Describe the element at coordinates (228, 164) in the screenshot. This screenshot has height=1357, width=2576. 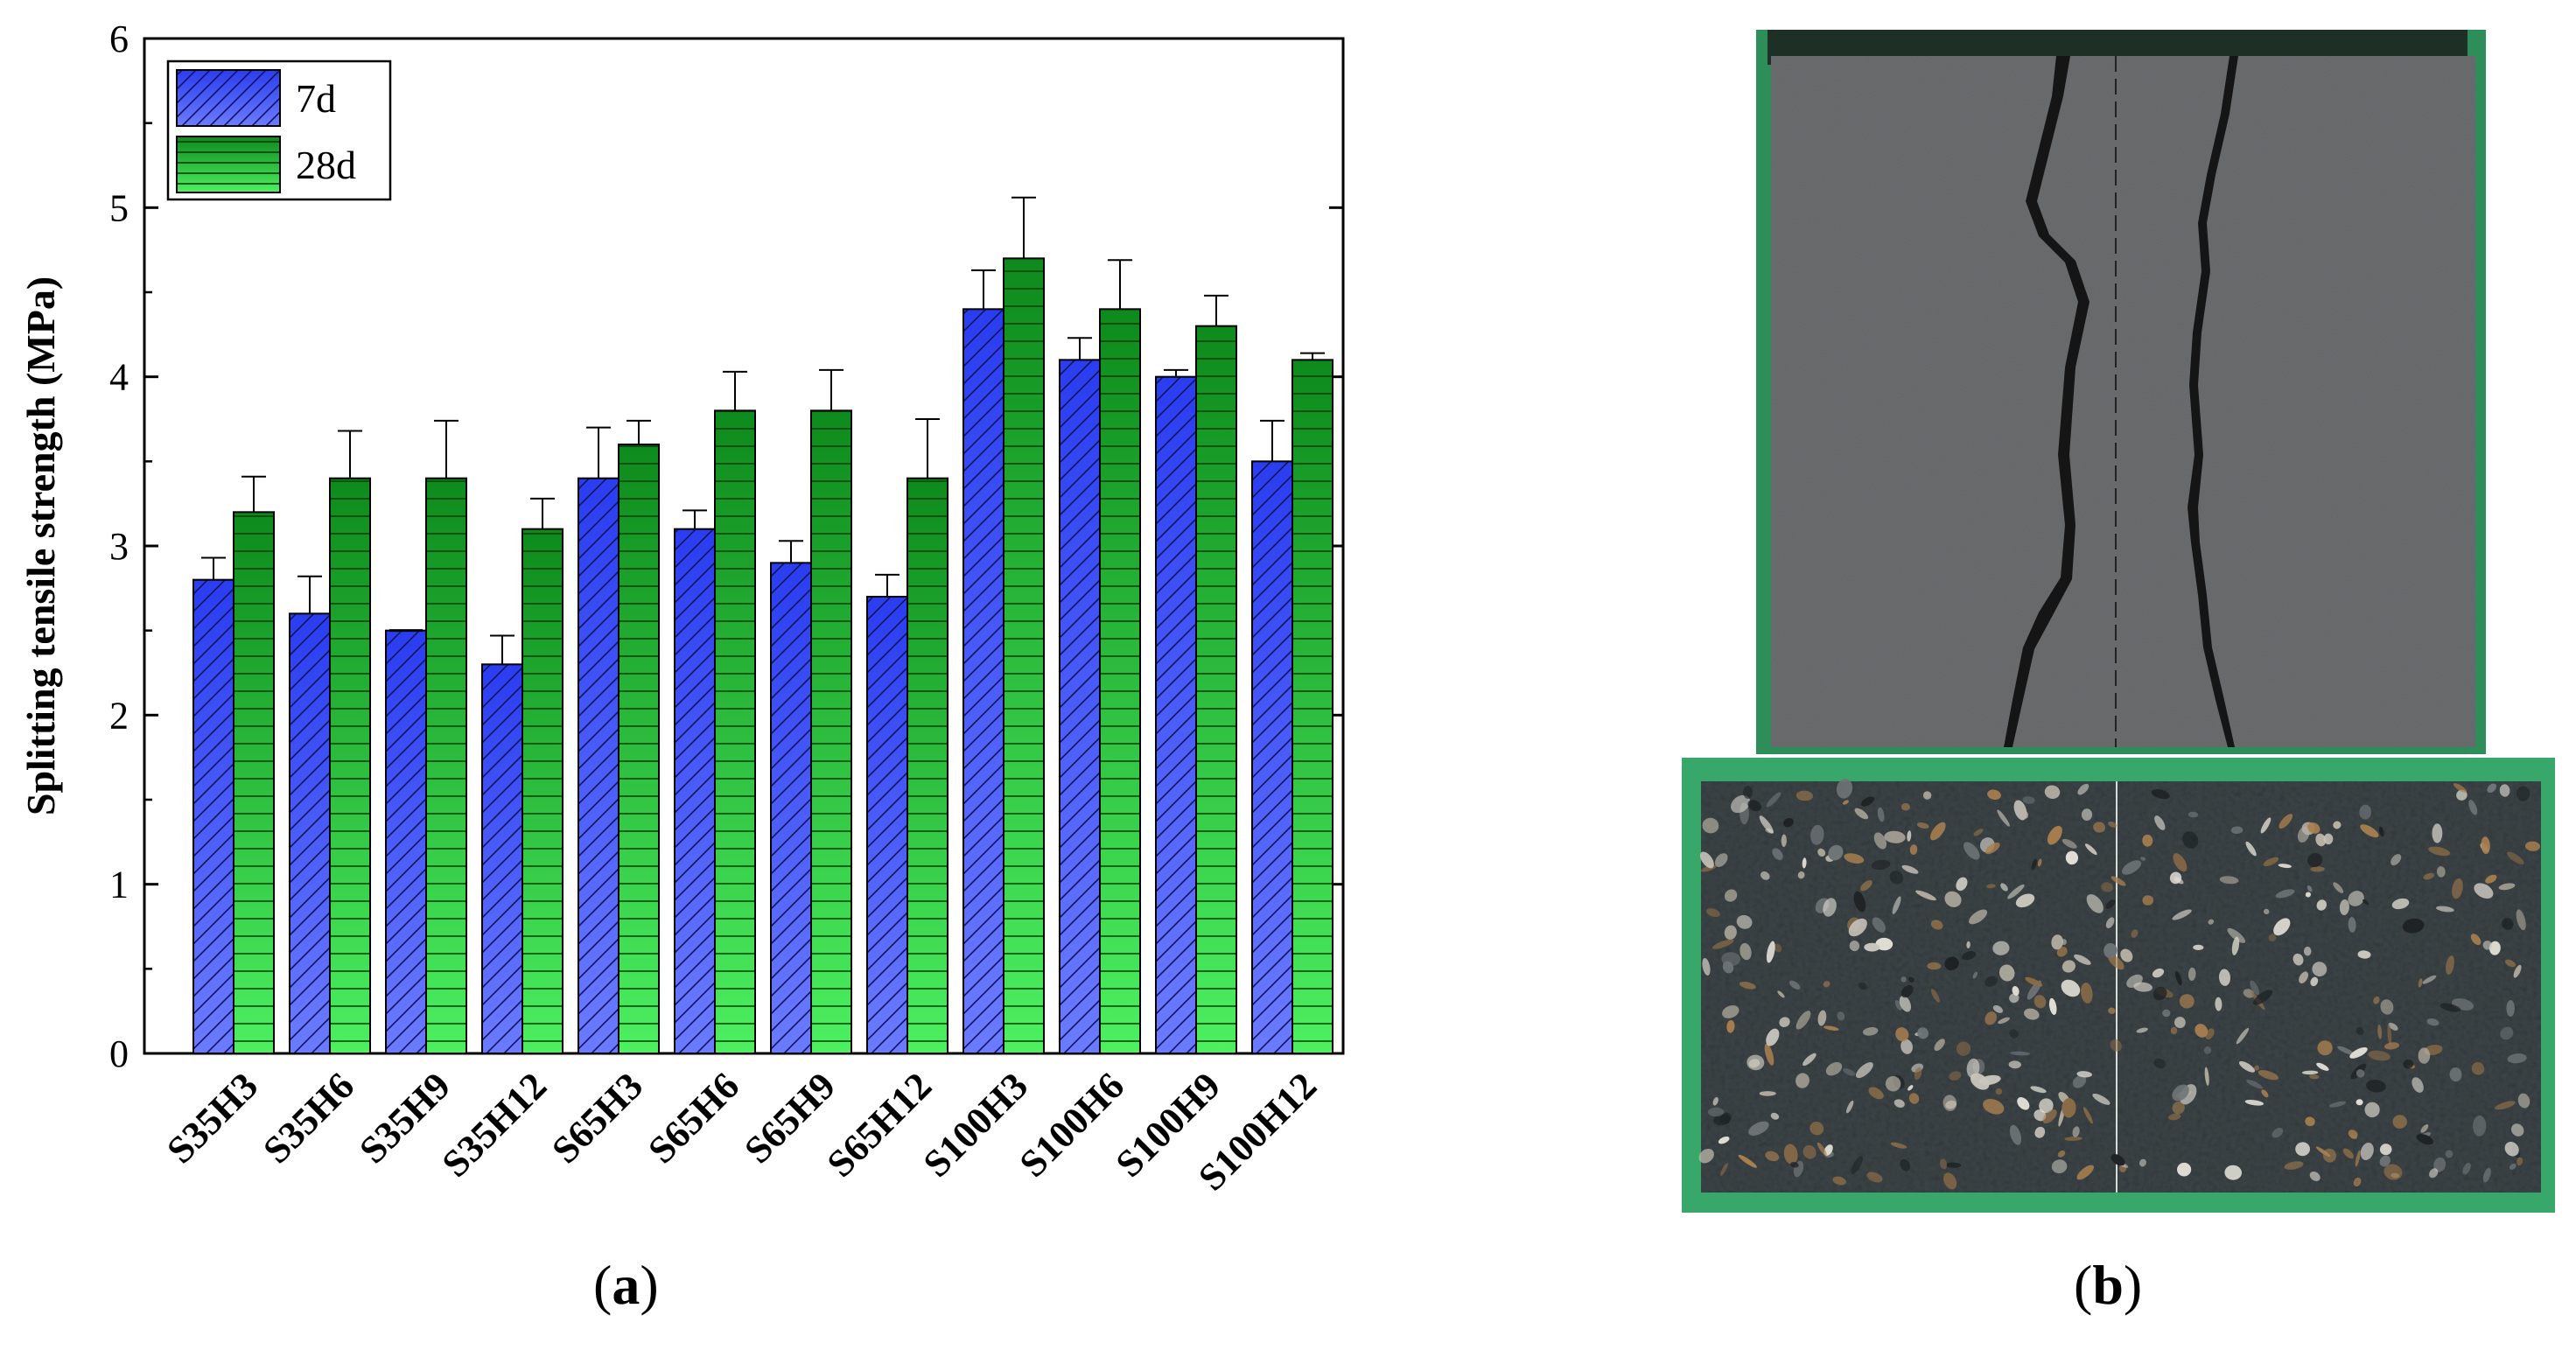
I see `legend-swatch-28d-hatch` at that location.